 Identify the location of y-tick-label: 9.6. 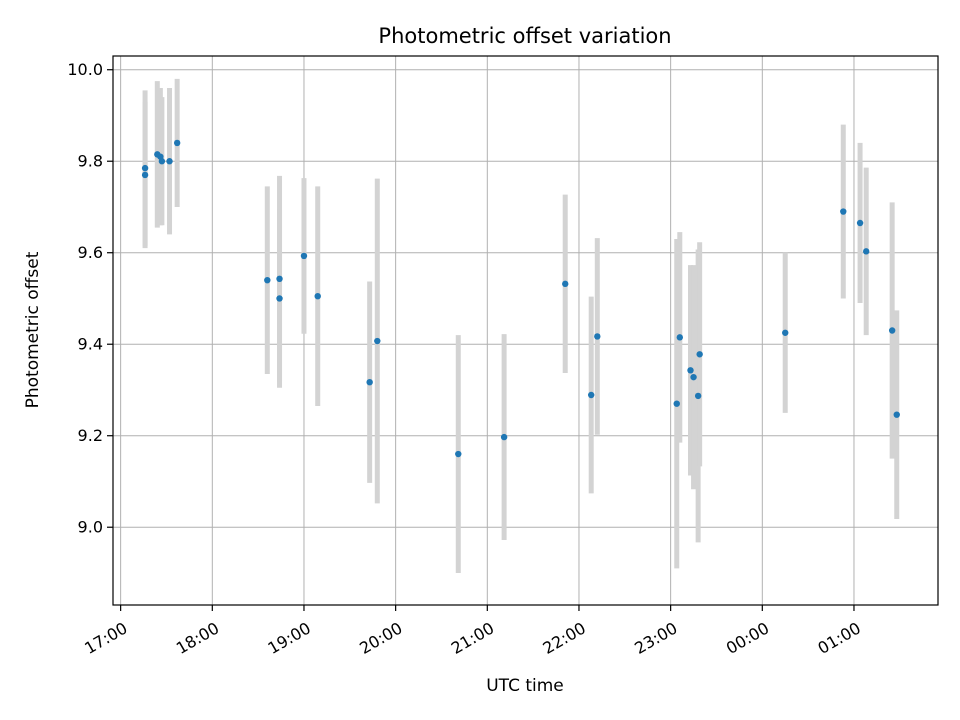
(90, 252).